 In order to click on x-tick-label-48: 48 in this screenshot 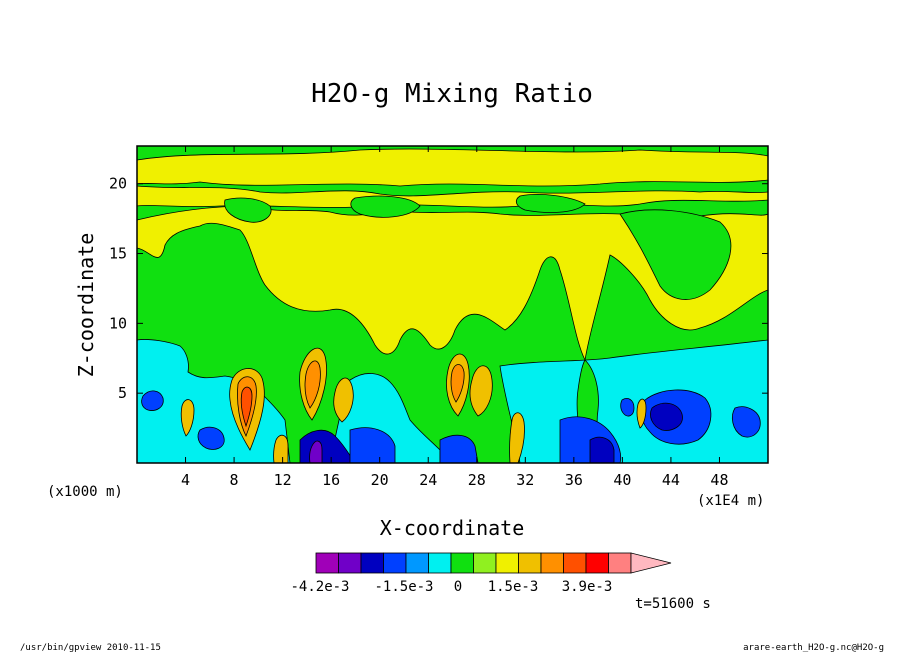, I will do `click(719, 480)`.